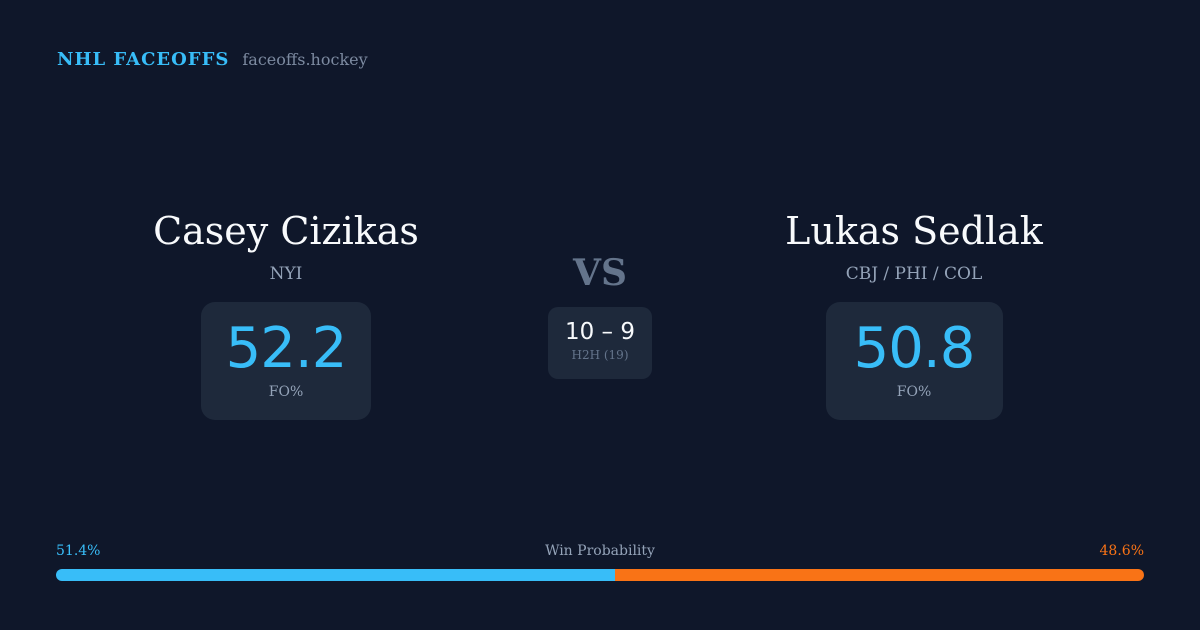 The image size is (1200, 630). Describe the element at coordinates (914, 348) in the screenshot. I see `fo-value: 50.8` at that location.